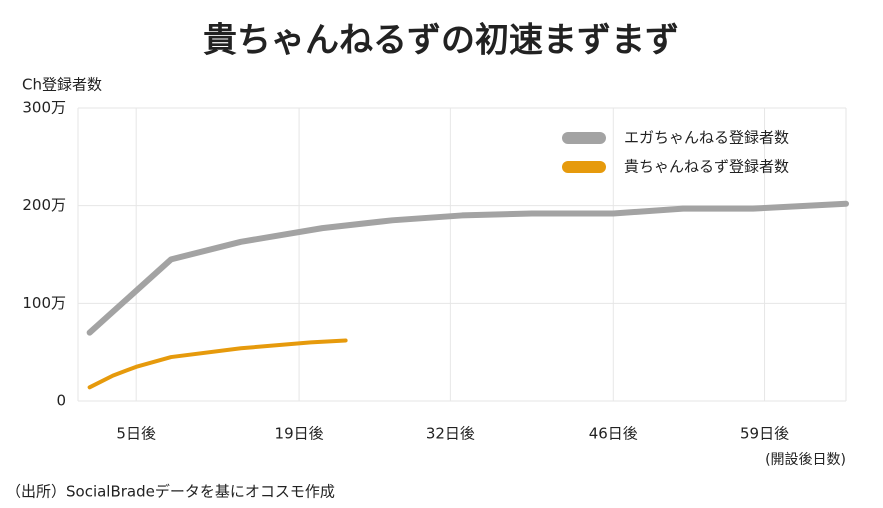 The width and height of the screenshot is (883, 508). What do you see at coordinates (44, 205) in the screenshot?
I see `y-tick-label: 200万` at bounding box center [44, 205].